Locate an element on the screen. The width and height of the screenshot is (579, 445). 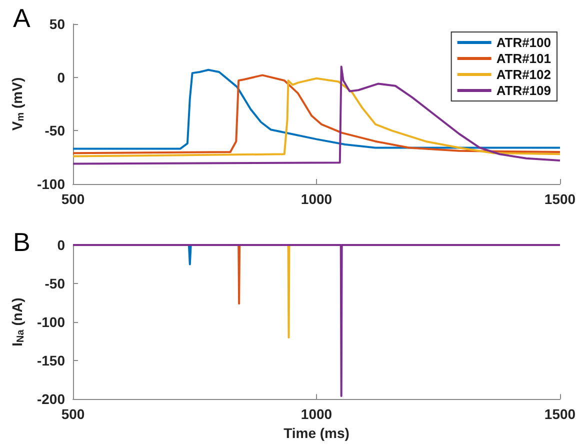
x-axis-title: Time (ms) is located at coordinates (317, 433).